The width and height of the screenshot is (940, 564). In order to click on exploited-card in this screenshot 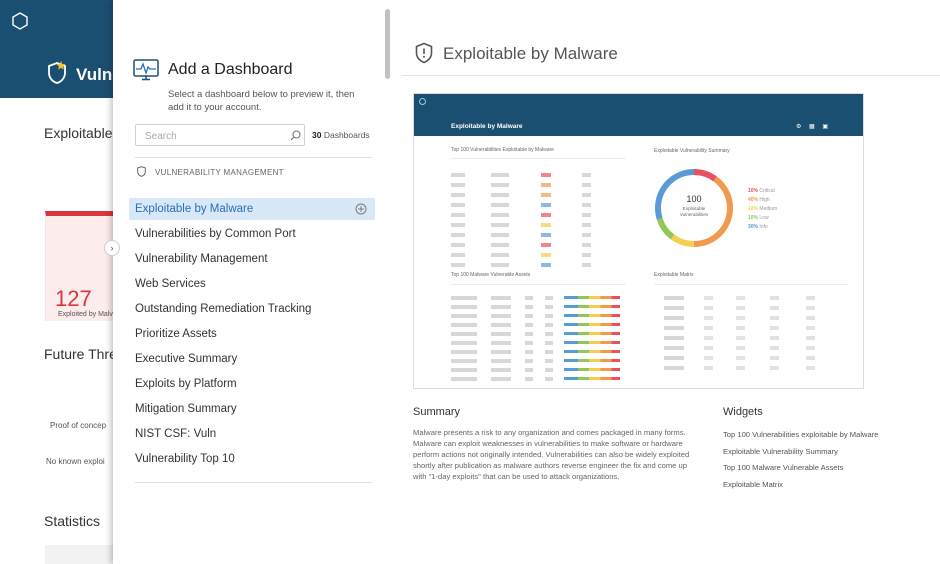, I will do `click(85, 266)`.